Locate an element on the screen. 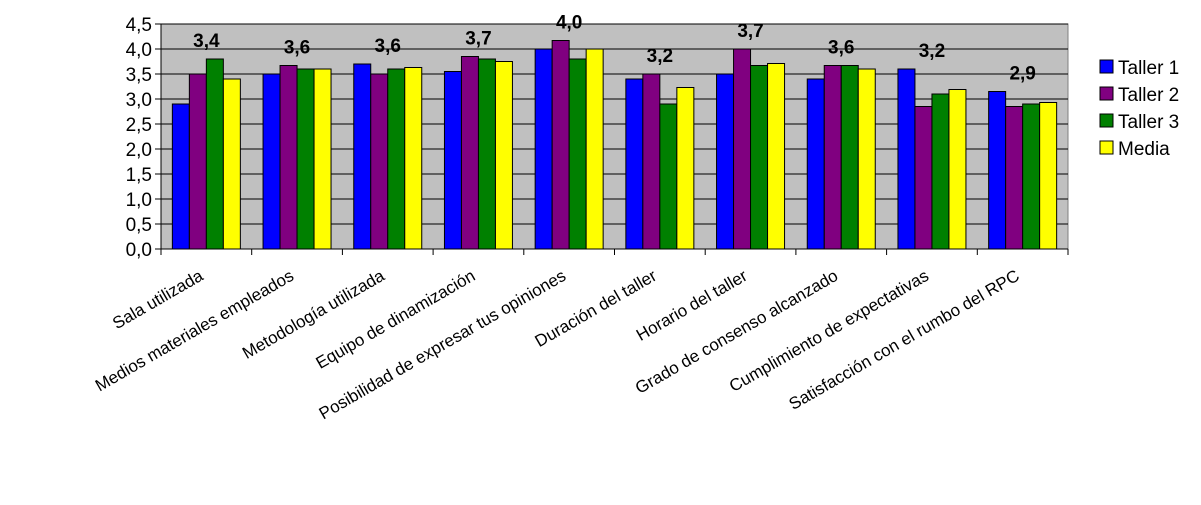 This screenshot has width=1201, height=505. legend-label: Media is located at coordinates (1144, 149).